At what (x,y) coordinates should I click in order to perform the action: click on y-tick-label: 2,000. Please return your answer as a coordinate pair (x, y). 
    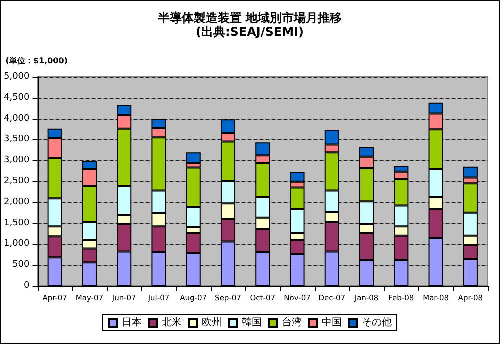
    Looking at the image, I should click on (17, 202).